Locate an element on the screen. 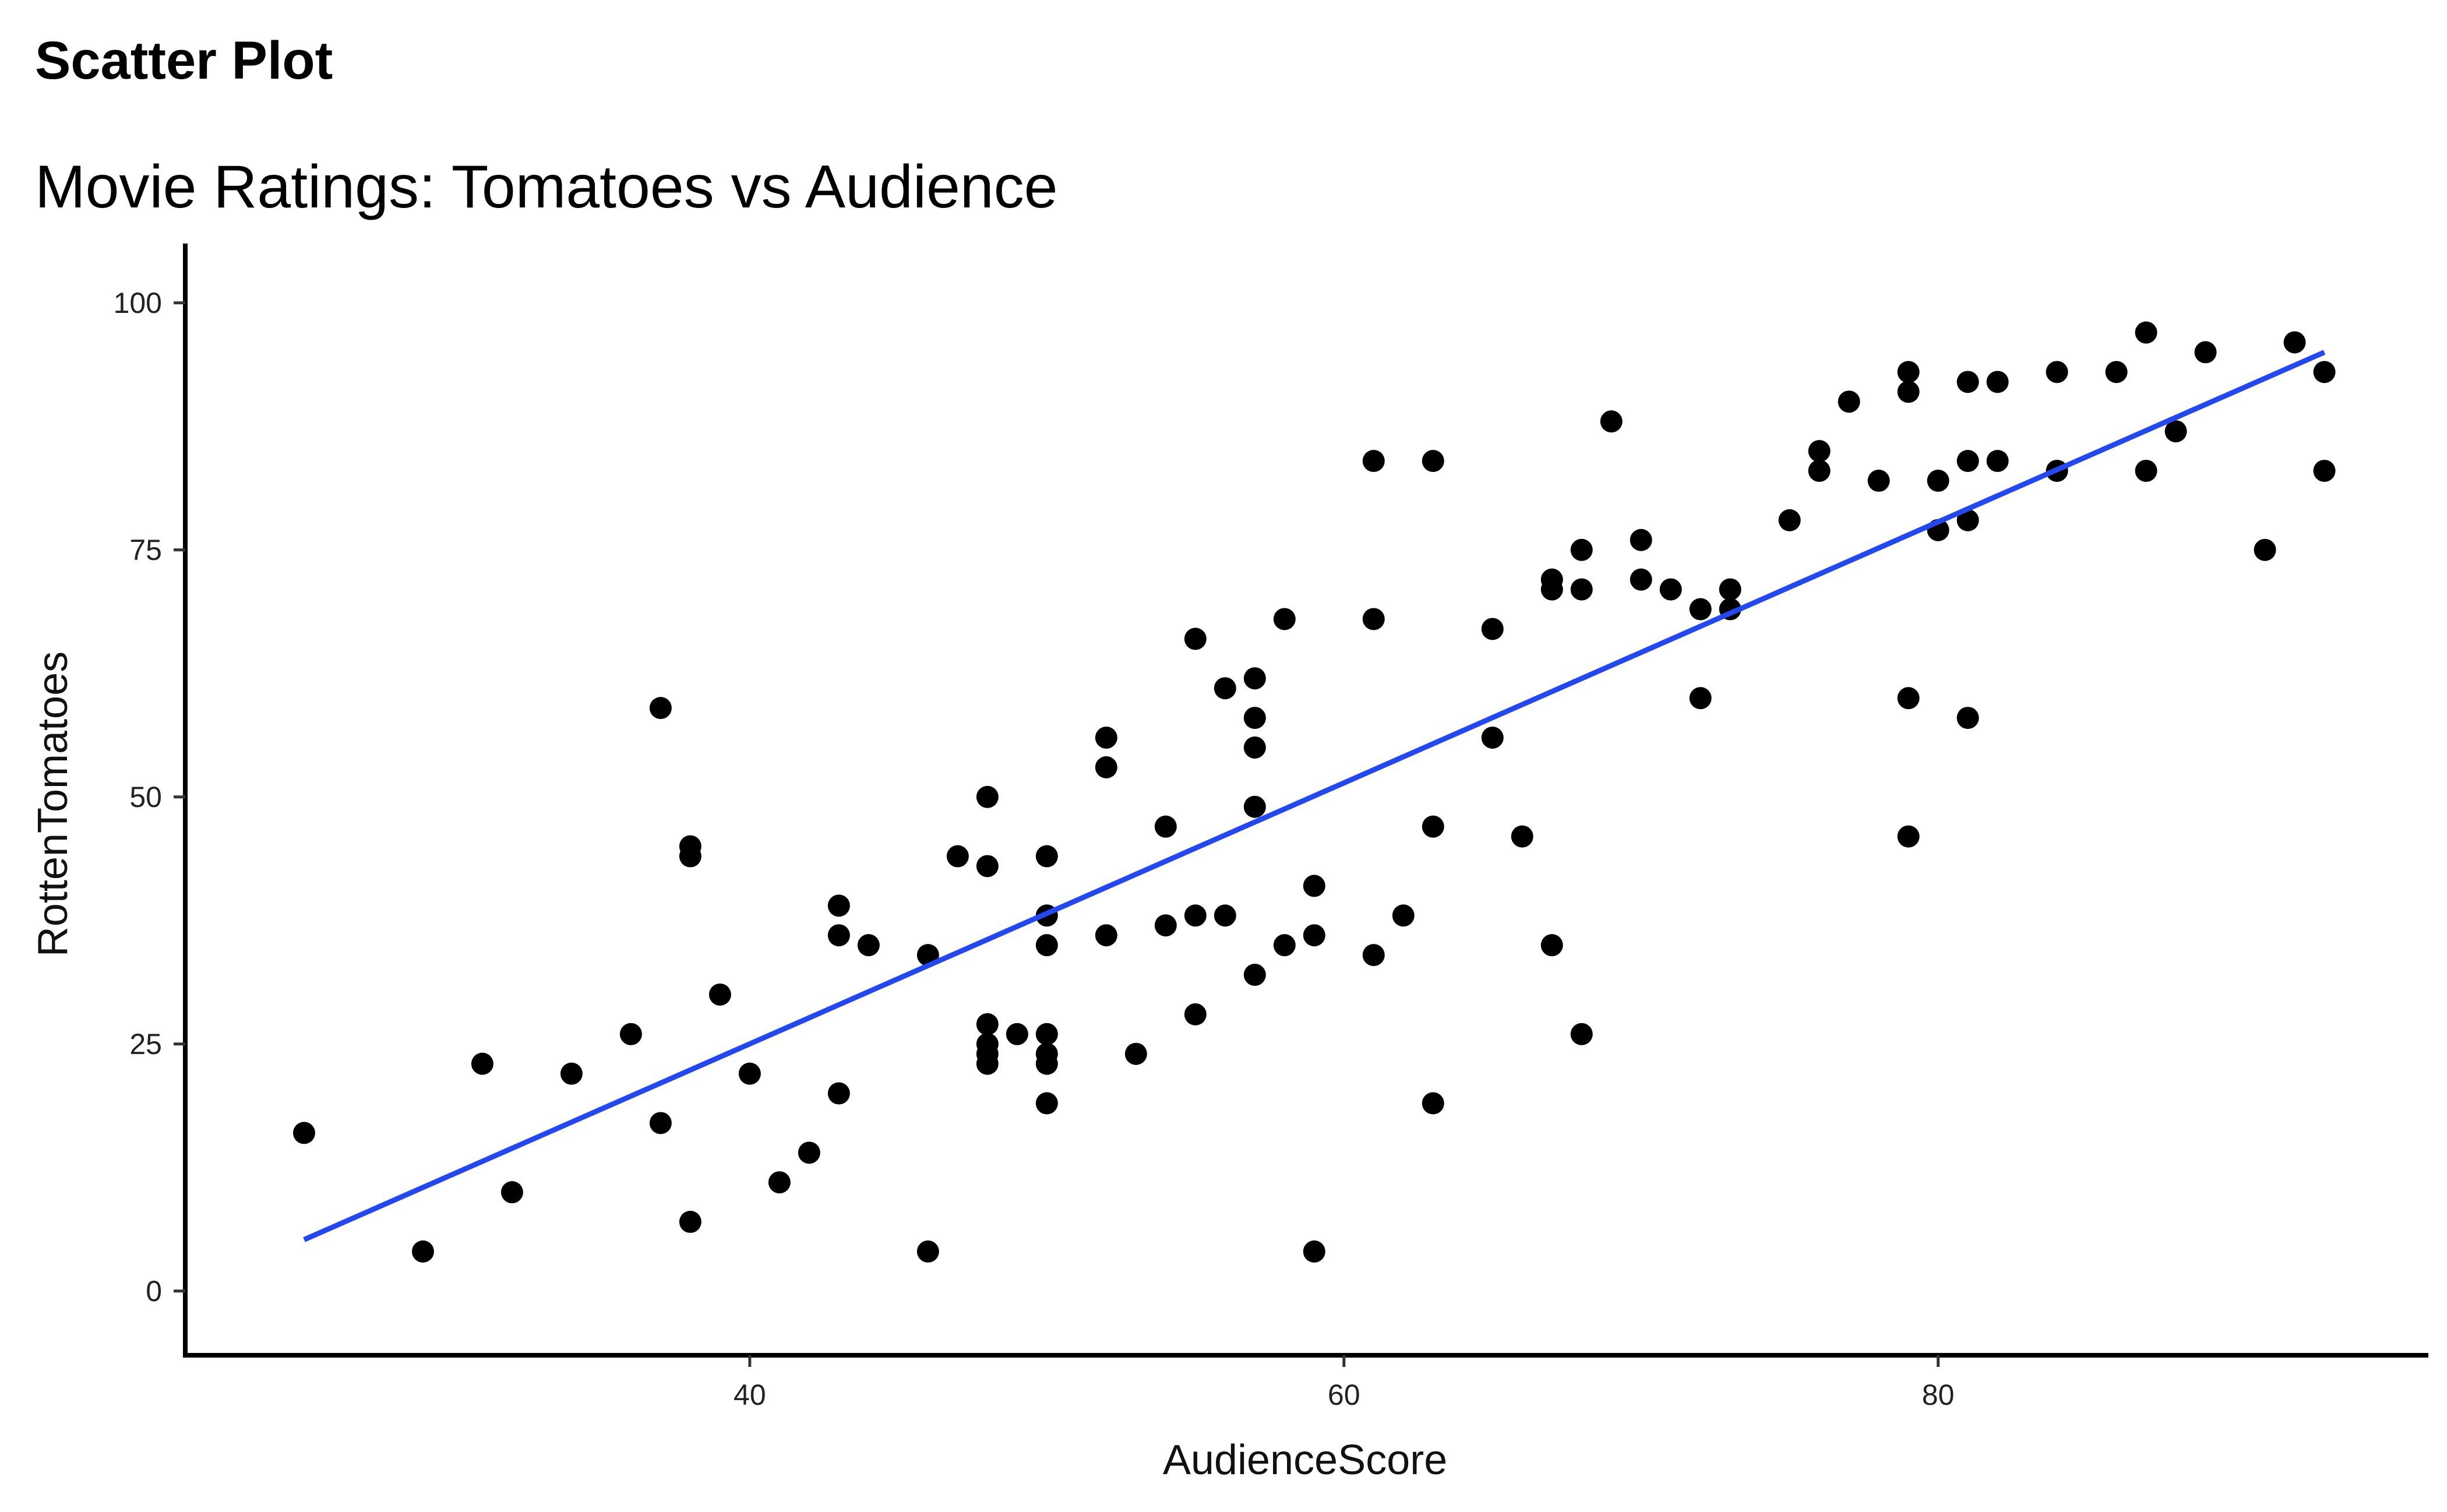 The height and width of the screenshot is (1512, 2447). y-tick-label: 100 is located at coordinates (138, 303).